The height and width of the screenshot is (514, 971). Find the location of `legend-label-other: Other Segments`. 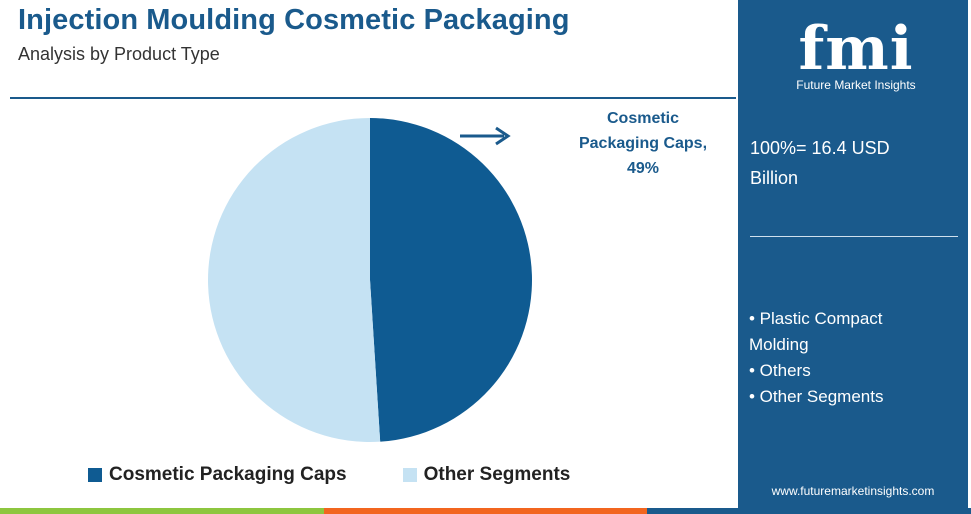

legend-label-other: Other Segments is located at coordinates (497, 474).